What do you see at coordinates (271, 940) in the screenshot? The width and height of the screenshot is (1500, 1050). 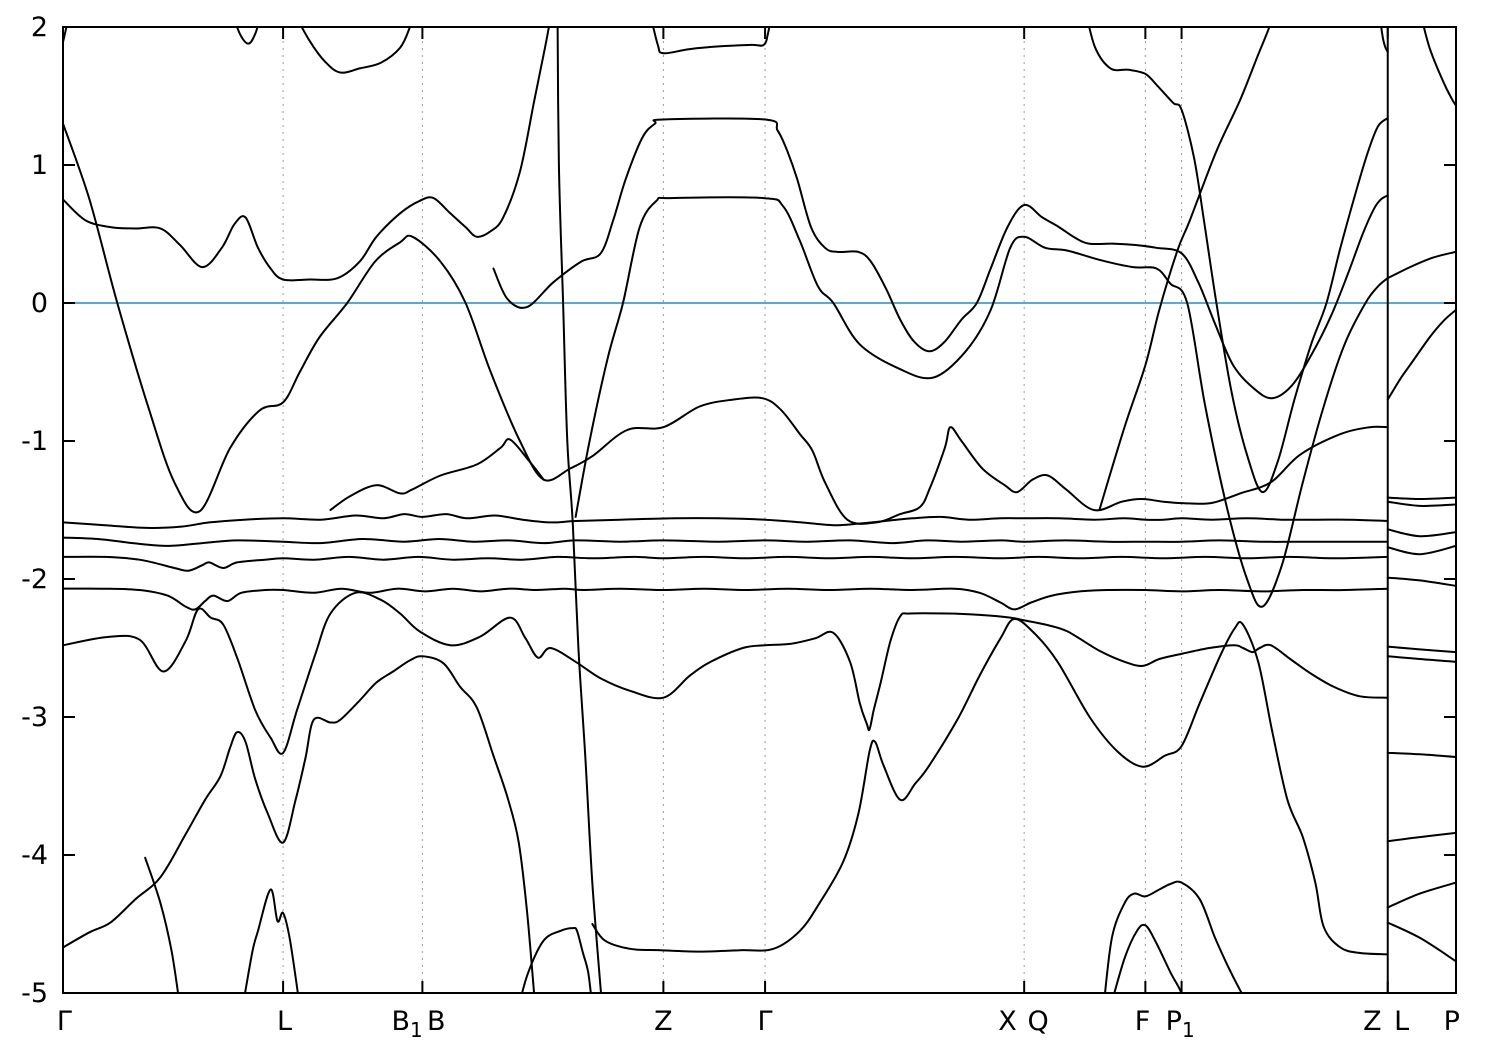 I see `band-line-band-arch-l` at bounding box center [271, 940].